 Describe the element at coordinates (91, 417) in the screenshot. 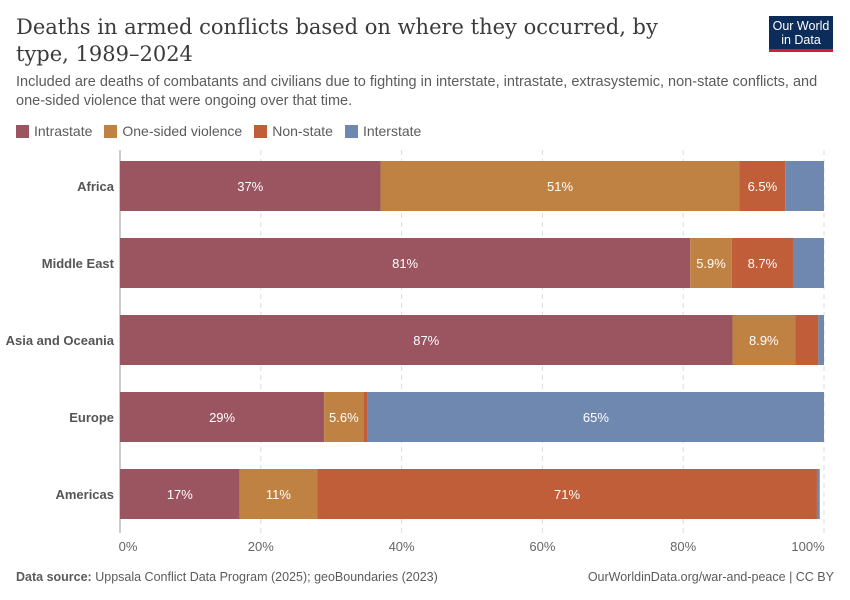

I see `category-label: Europe` at that location.